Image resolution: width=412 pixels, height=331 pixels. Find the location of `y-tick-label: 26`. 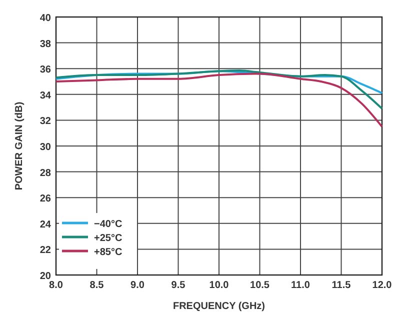

y-tick-label: 26 is located at coordinates (46, 199).